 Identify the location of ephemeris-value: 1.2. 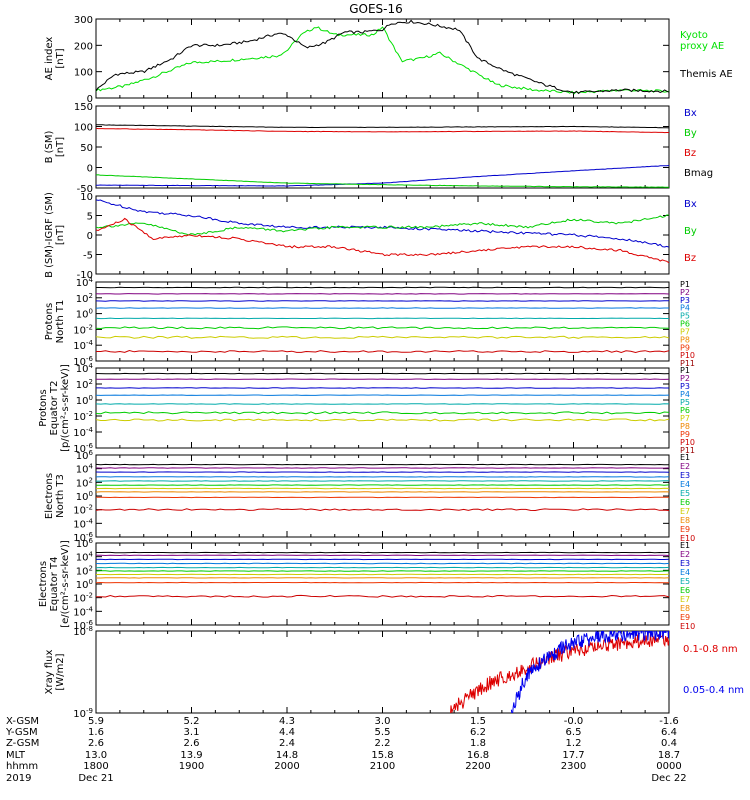
(574, 743).